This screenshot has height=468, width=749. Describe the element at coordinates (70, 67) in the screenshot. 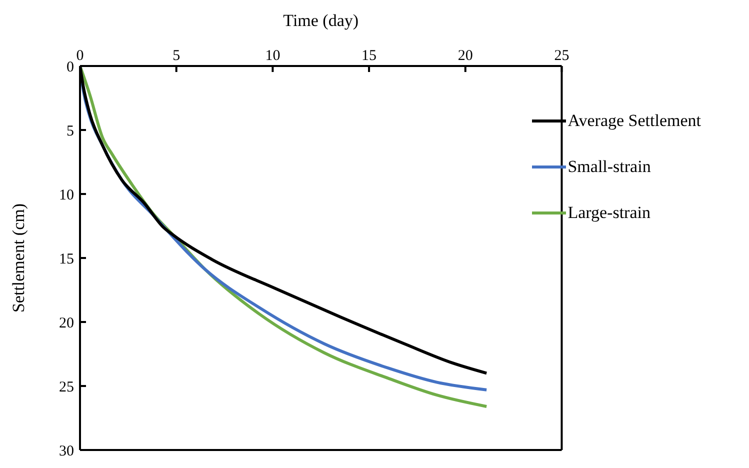

I see `y-tick-label: 0` at that location.